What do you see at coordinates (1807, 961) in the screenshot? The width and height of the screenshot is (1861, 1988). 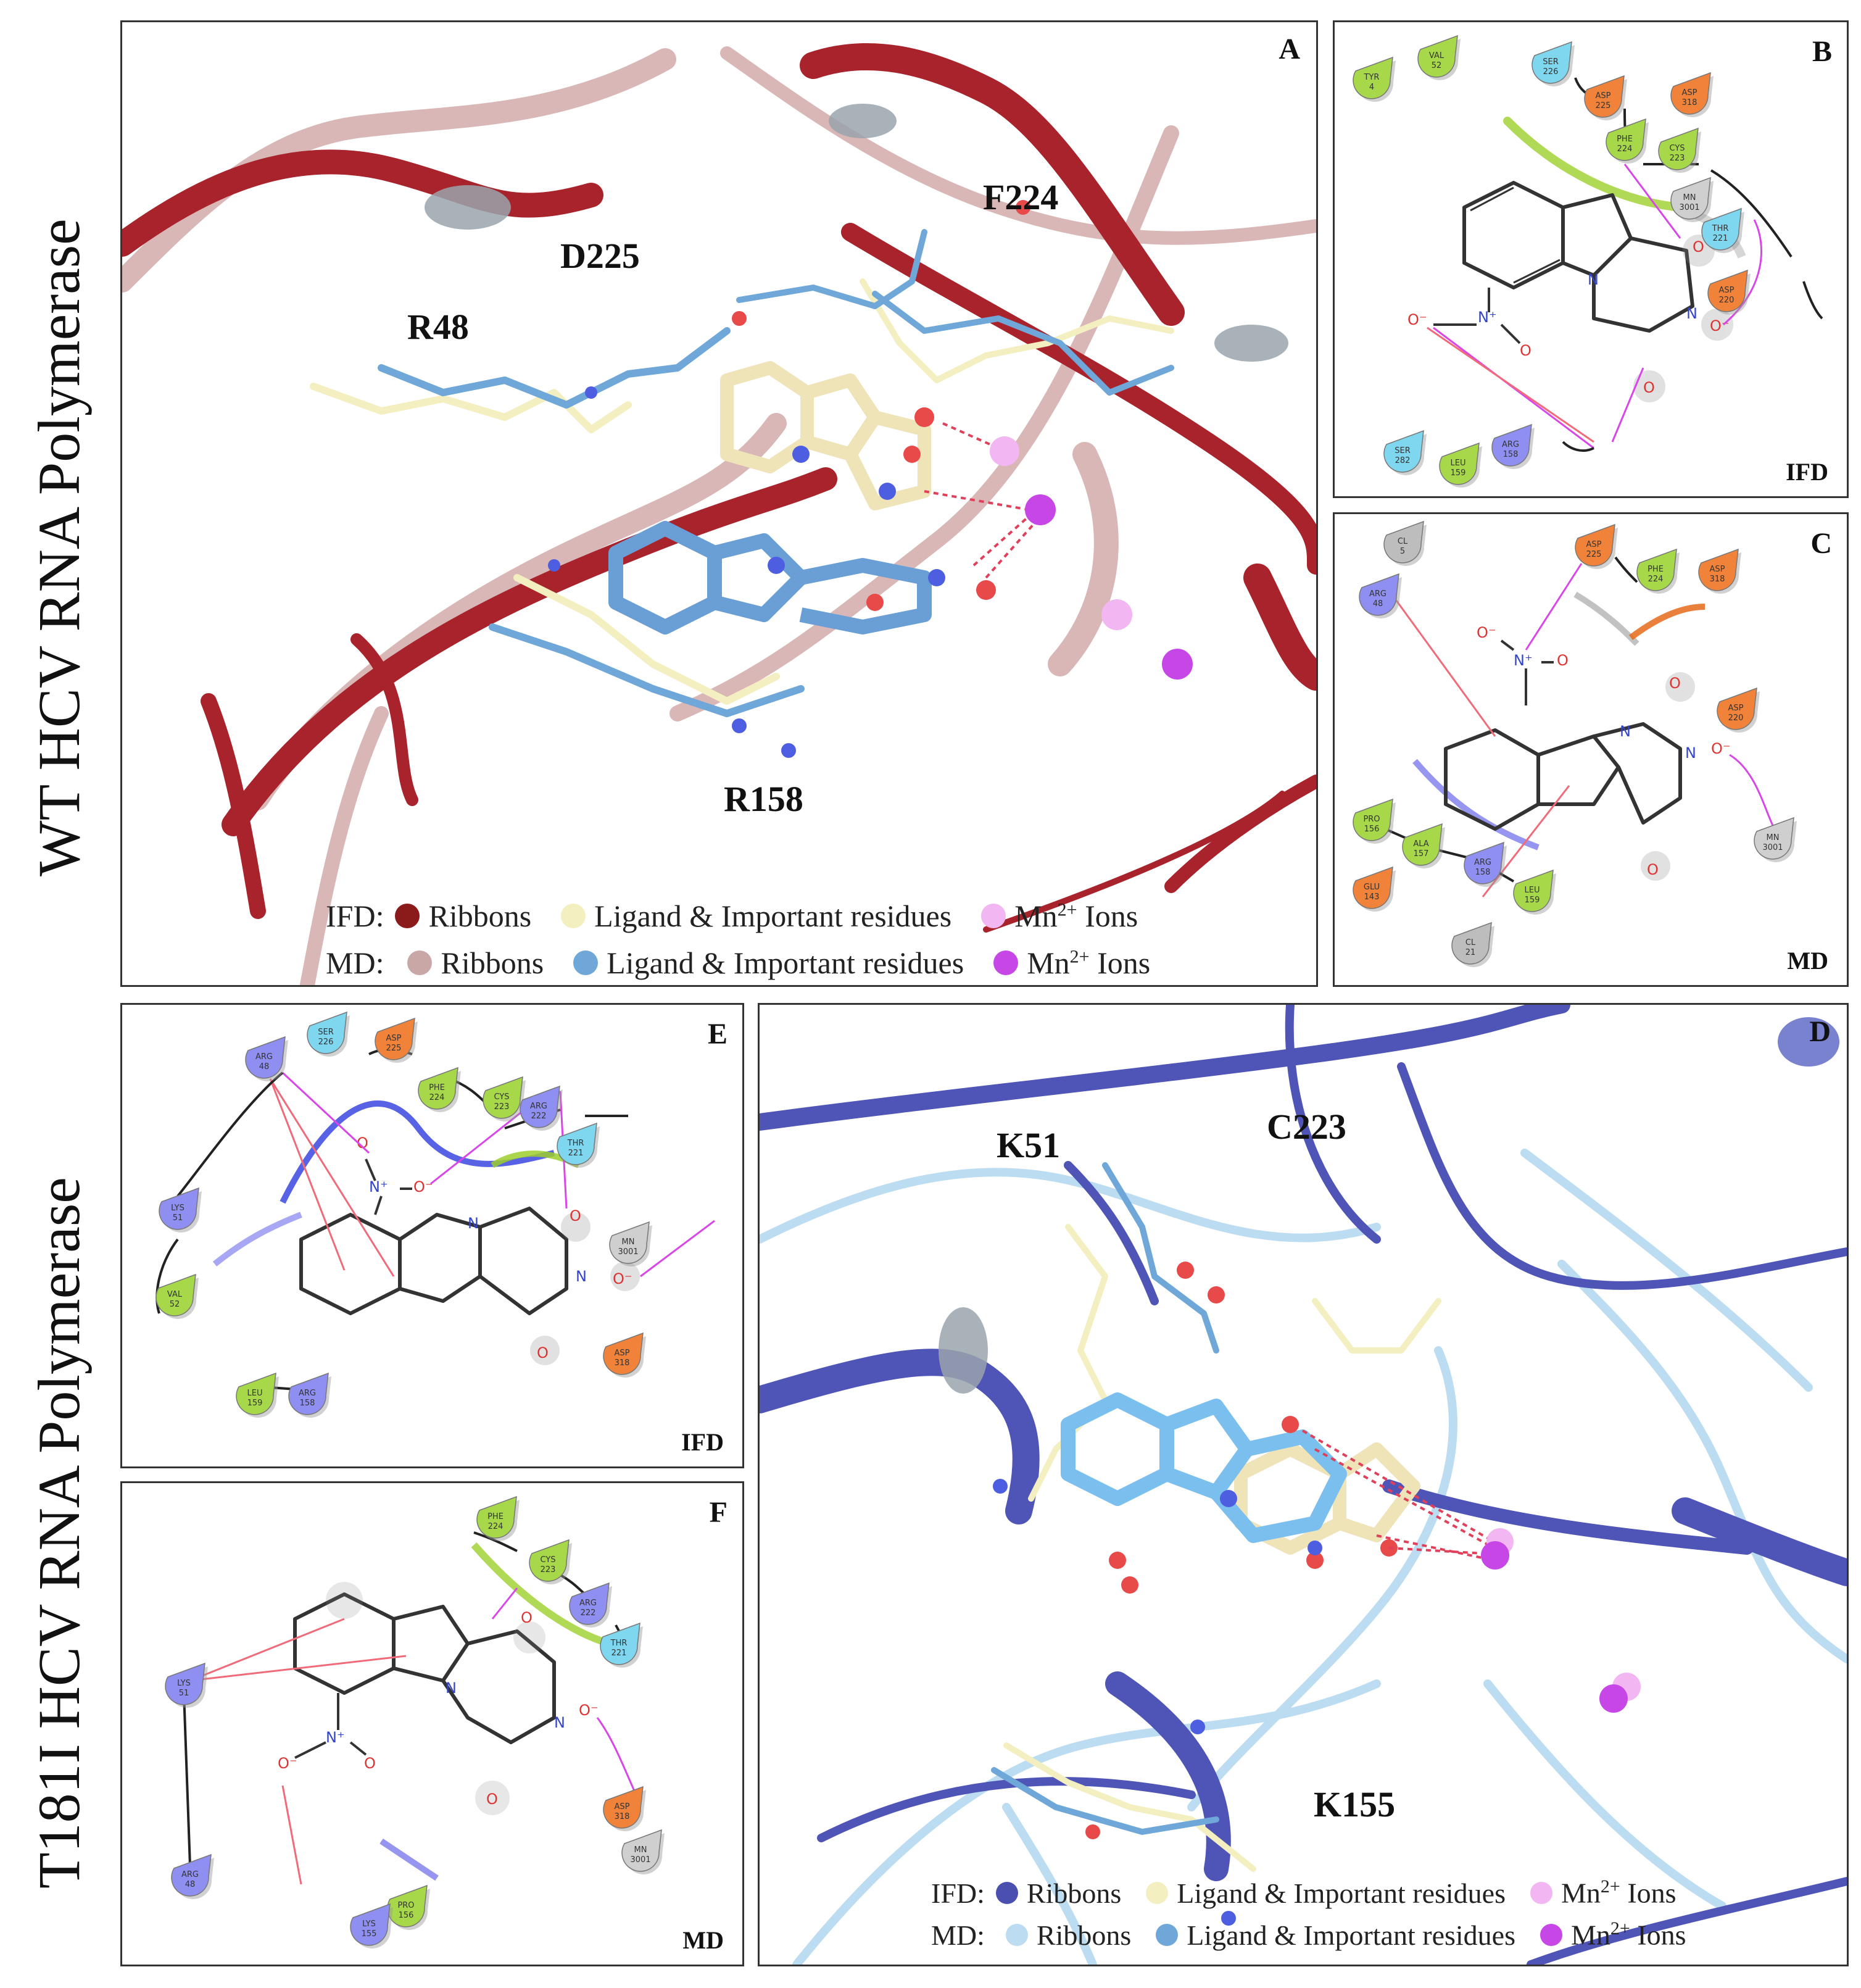 I see `panel-c-method: MD` at bounding box center [1807, 961].